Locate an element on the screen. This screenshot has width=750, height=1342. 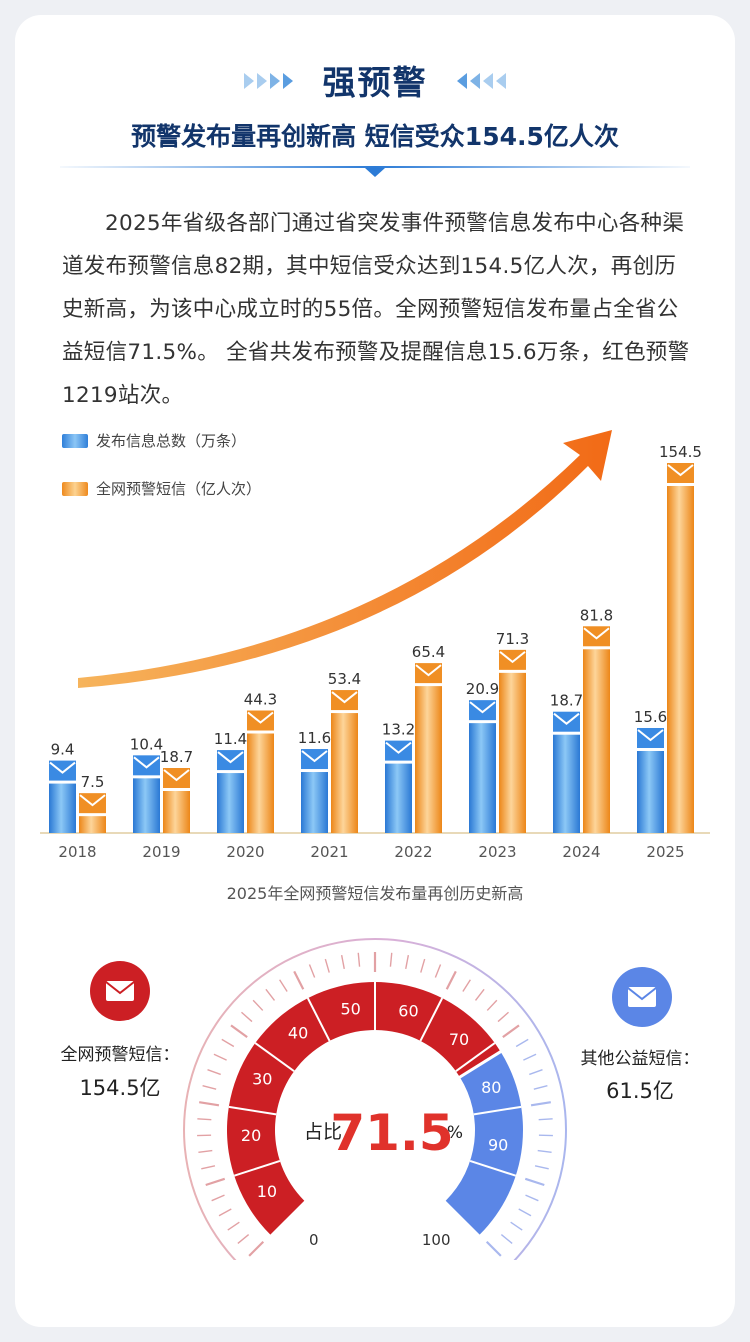
gauge-fill-blue is located at coordinates (484, 1143).